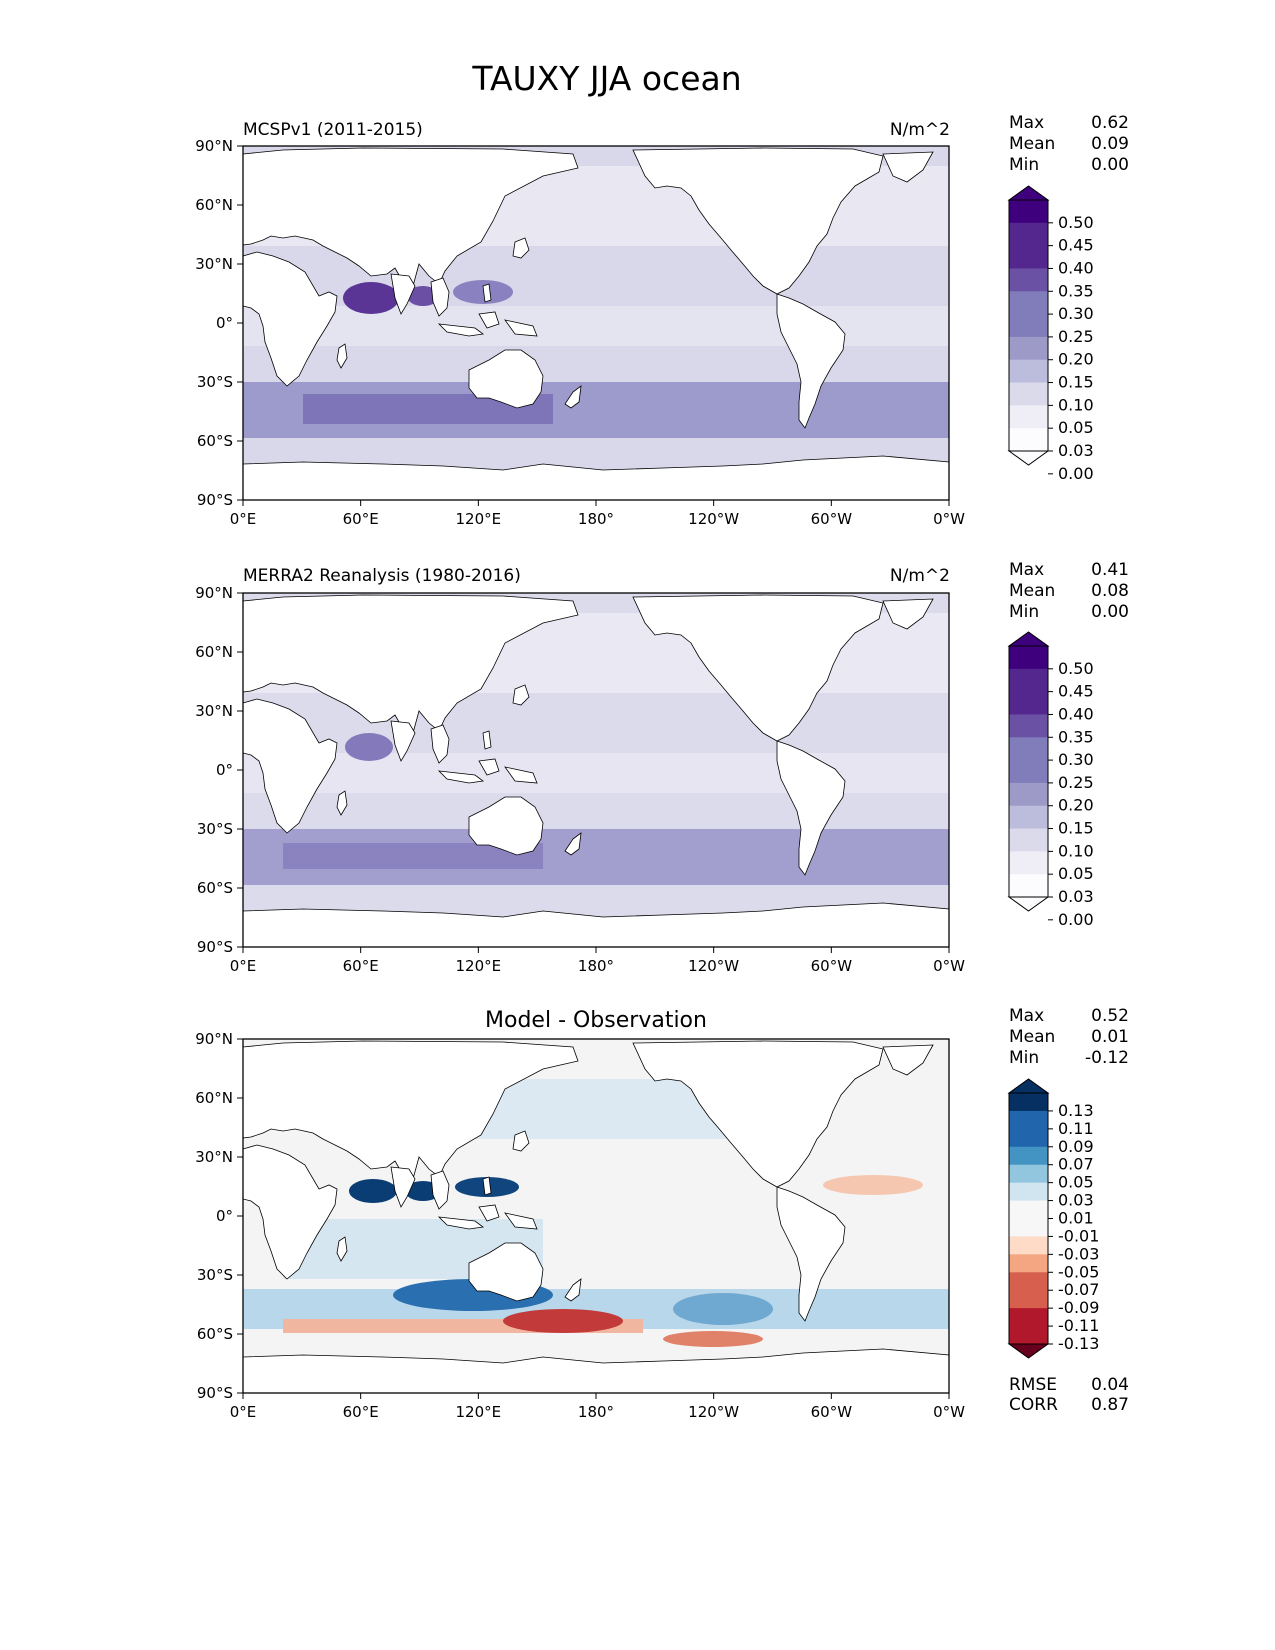  What do you see at coordinates (596, 966) in the screenshot?
I see `lon-tick-label: 180°` at bounding box center [596, 966].